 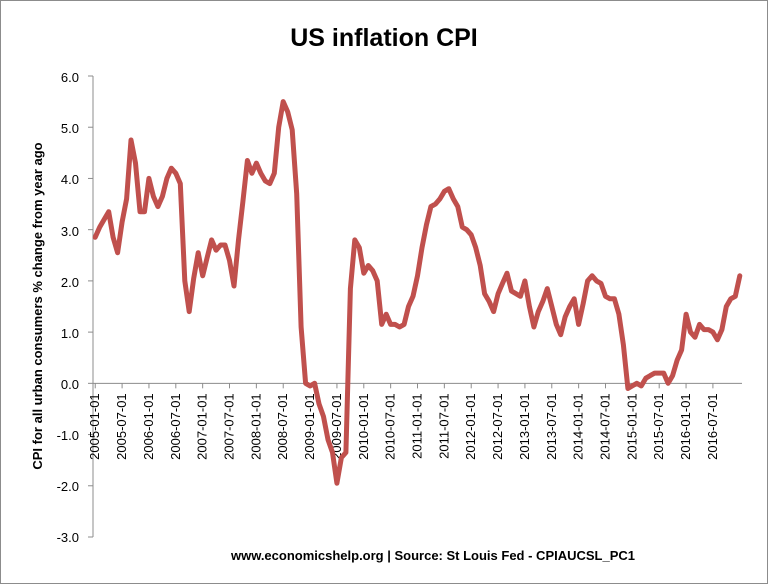 I want to click on x-tick-label: 2014-01-01, so click(x=578, y=426).